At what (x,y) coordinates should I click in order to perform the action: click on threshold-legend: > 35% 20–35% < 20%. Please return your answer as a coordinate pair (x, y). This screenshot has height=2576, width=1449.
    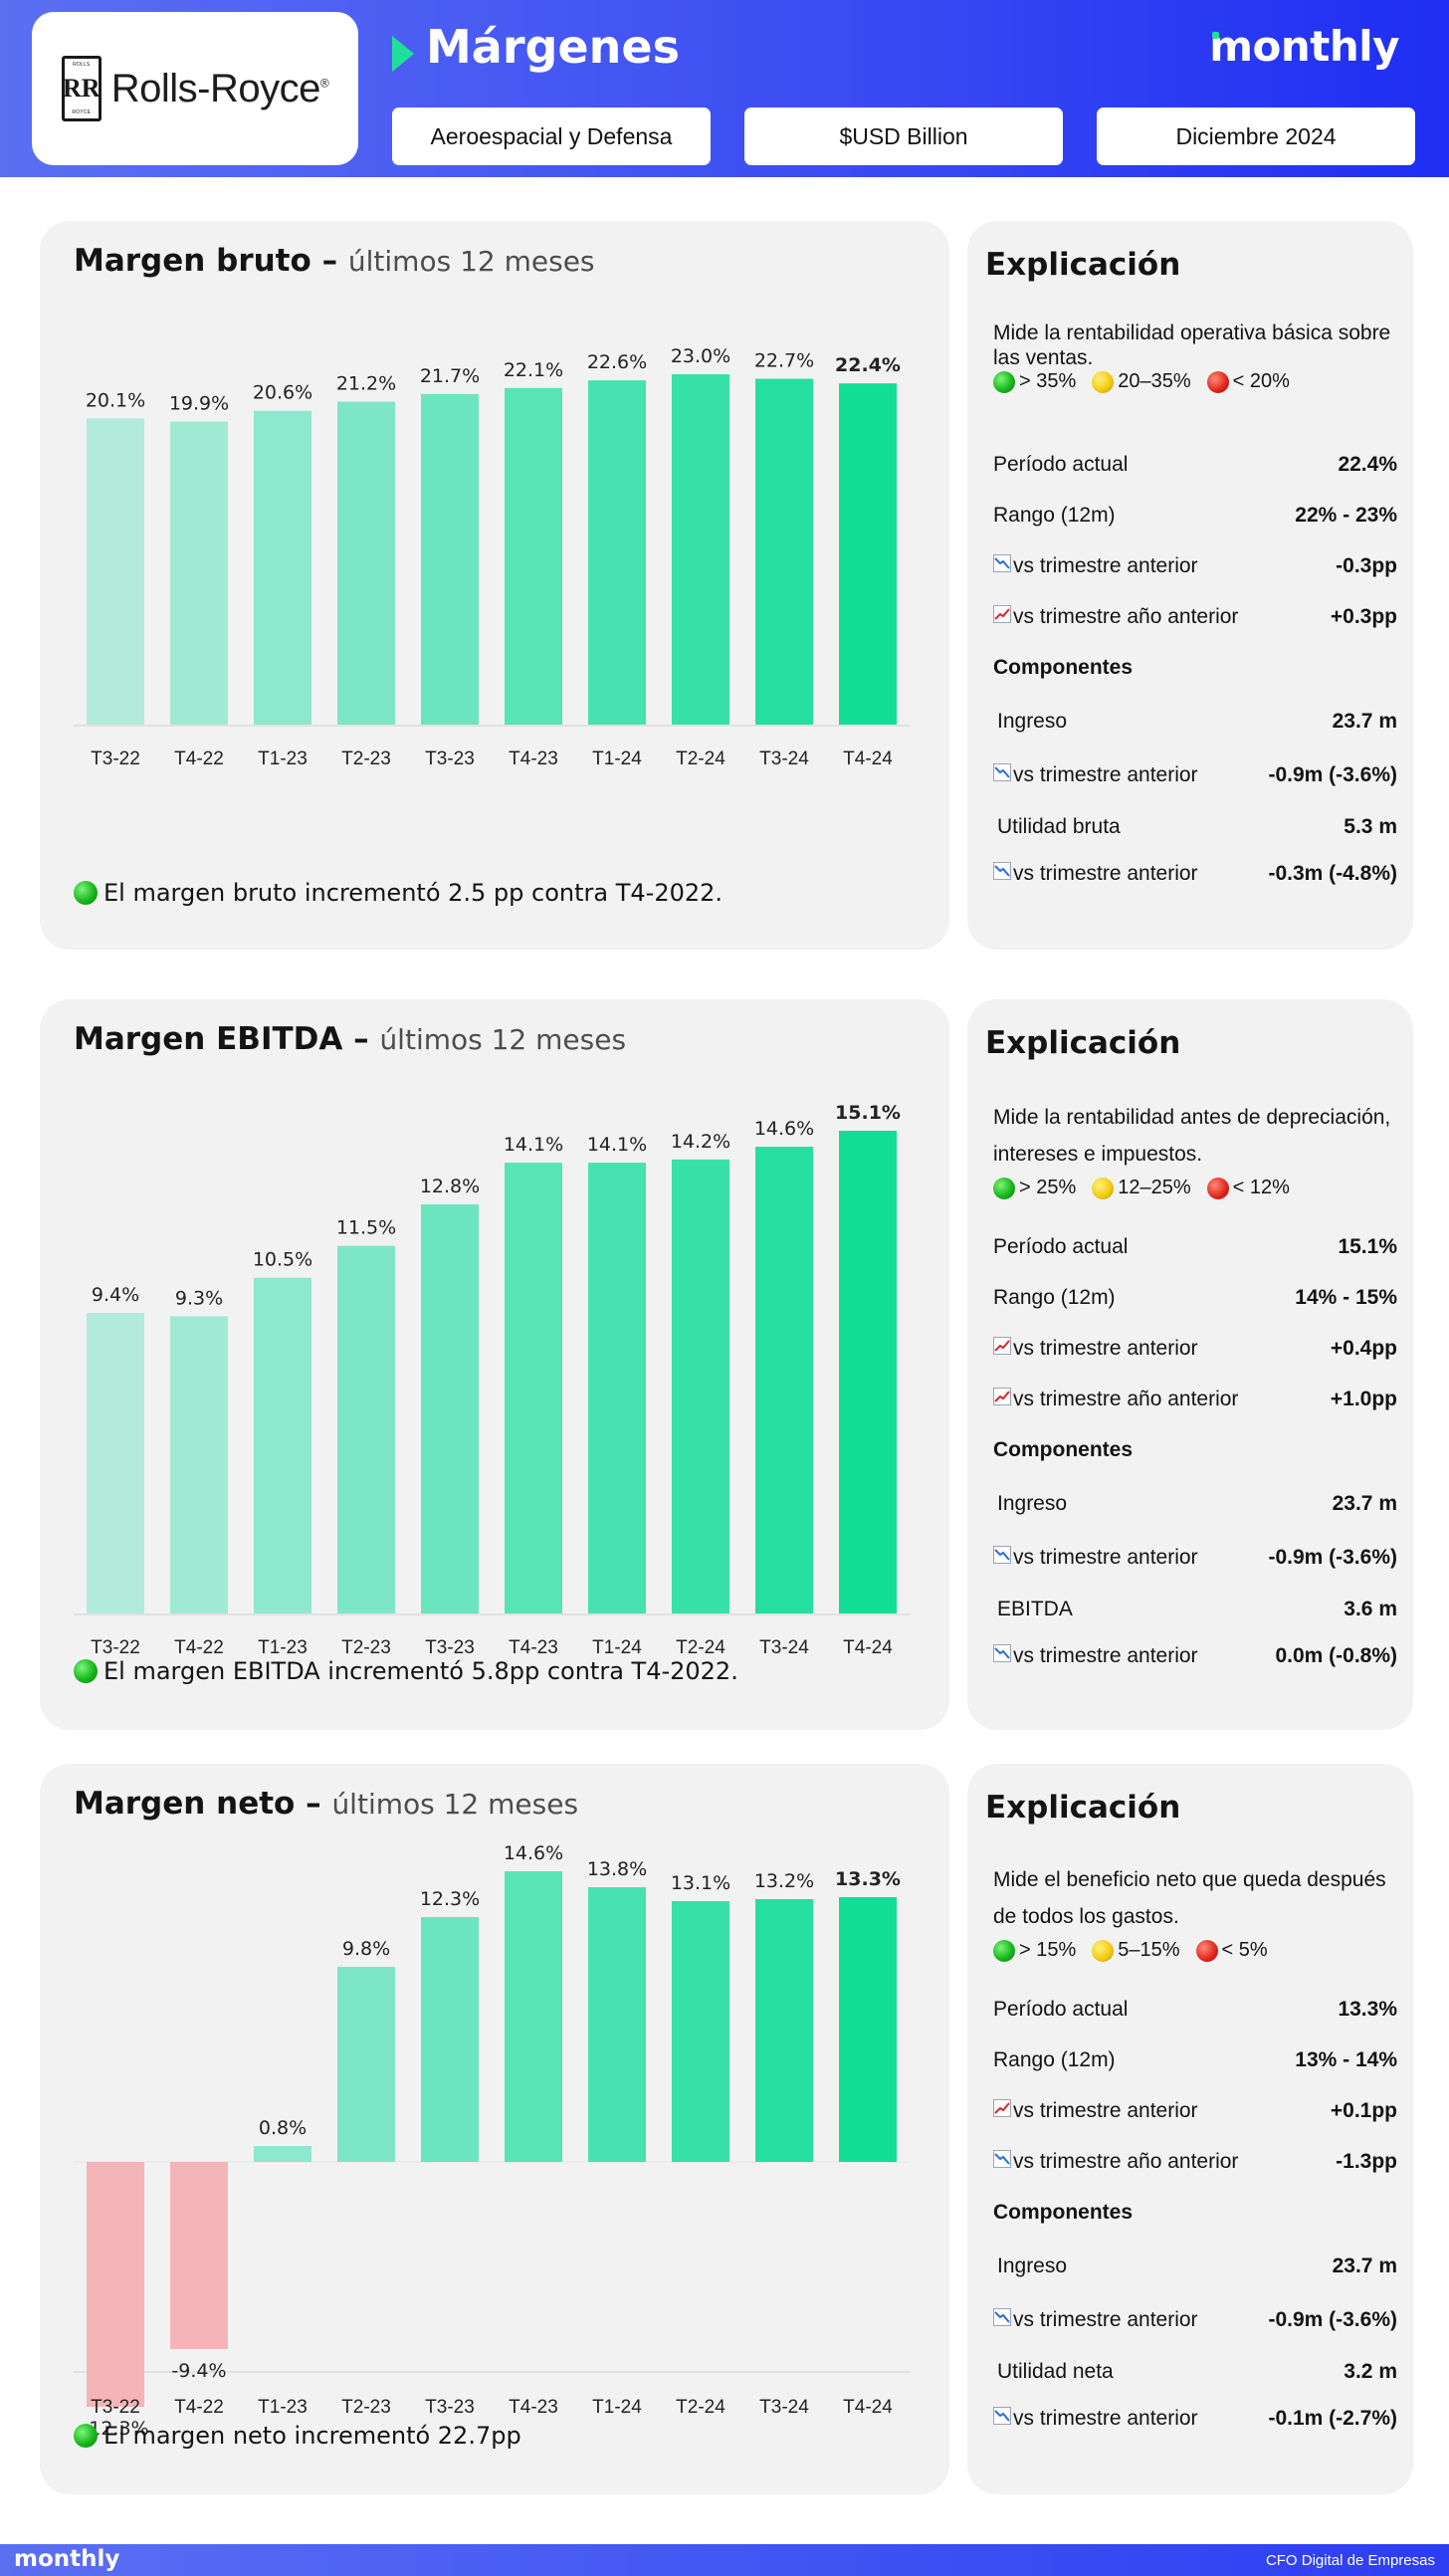
    Looking at the image, I should click on (1146, 381).